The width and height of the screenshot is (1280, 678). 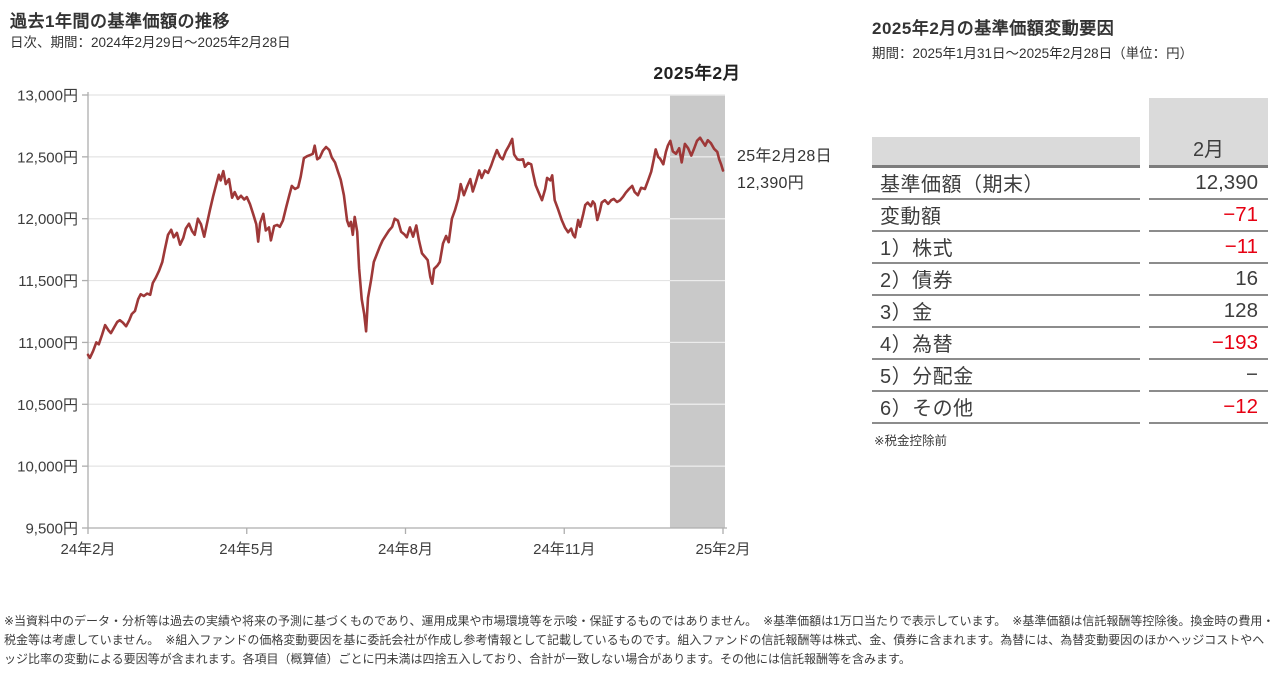 I want to click on factors-table-header: 2月, so click(x=1070, y=133).